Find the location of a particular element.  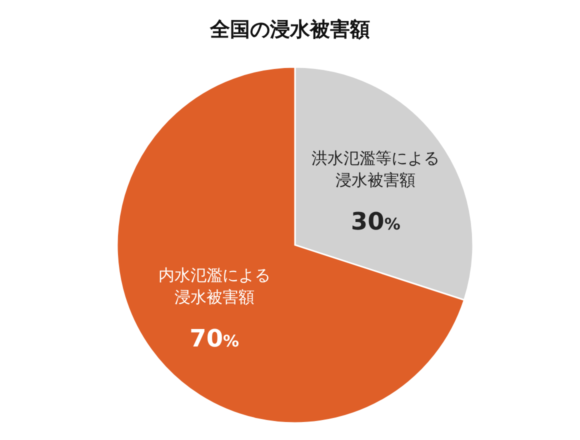

data-label: 70% is located at coordinates (215, 338).